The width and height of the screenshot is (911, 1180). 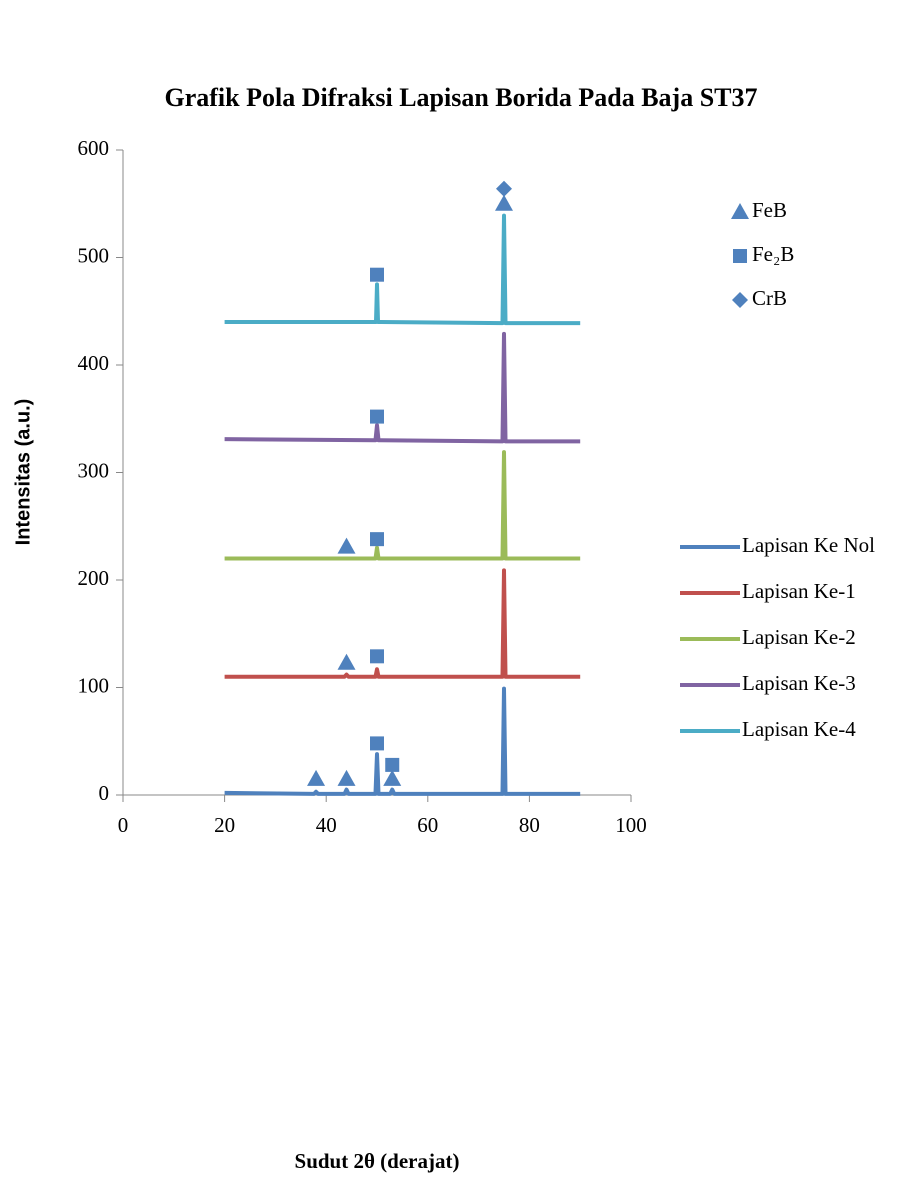 I want to click on legend-label: CrB, so click(x=769, y=298).